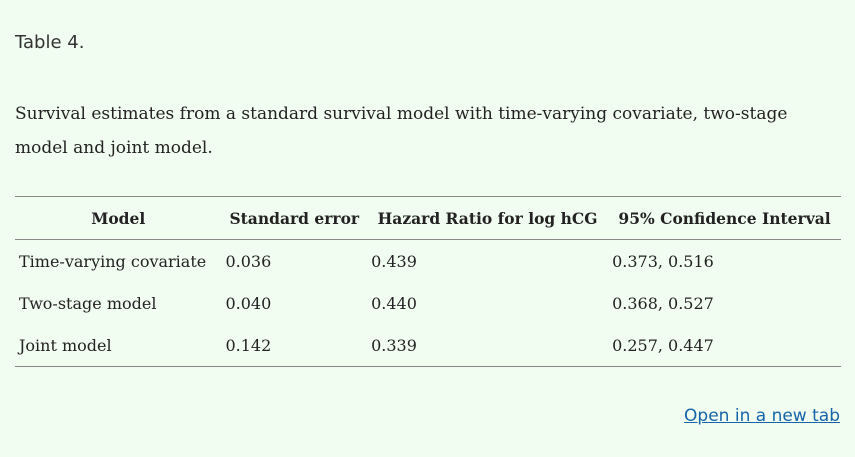 Image resolution: width=855 pixels, height=457 pixels. Describe the element at coordinates (394, 303) in the screenshot. I see `table-cell: 0.440` at that location.